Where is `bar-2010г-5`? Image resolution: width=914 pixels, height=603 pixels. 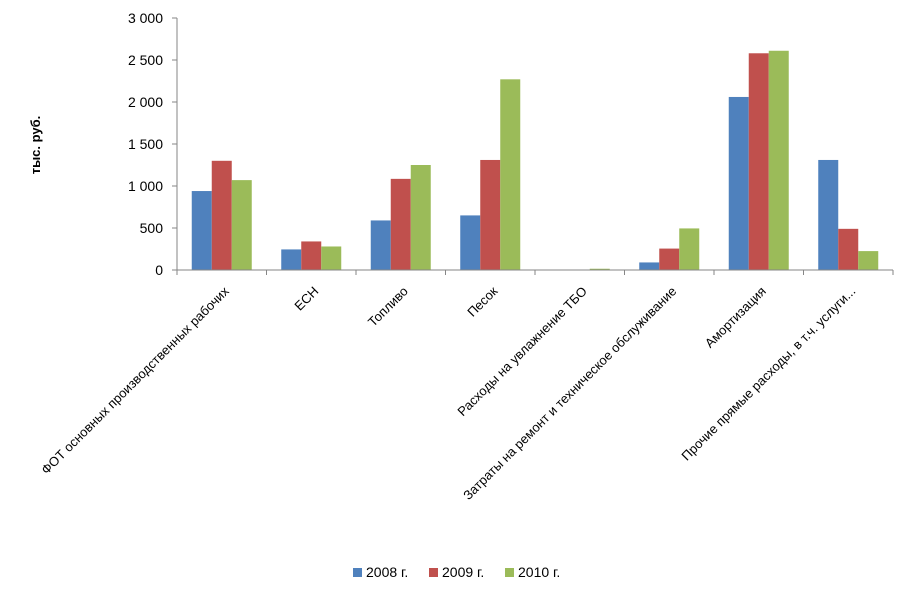
bar-2010г-5 is located at coordinates (689, 249).